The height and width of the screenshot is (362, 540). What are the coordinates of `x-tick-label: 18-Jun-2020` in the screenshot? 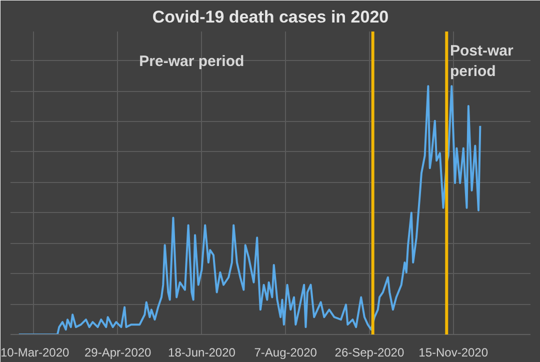 It's located at (202, 353).